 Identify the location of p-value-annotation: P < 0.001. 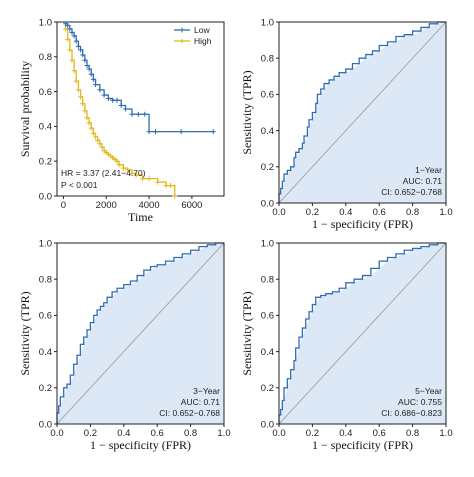
(79, 185).